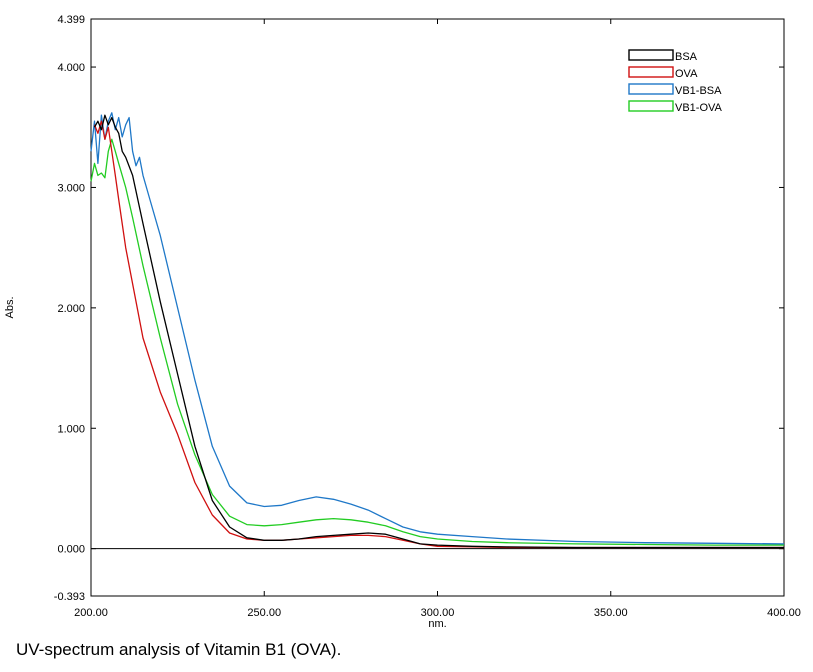 This screenshot has width=813, height=672. What do you see at coordinates (71, 20) in the screenshot?
I see `y-tick-label: 4.399` at bounding box center [71, 20].